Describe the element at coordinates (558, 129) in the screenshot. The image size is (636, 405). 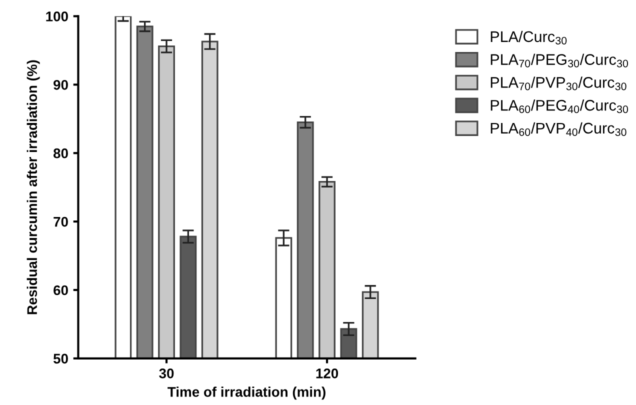
I see `legend-label: PLA$_{60}$/PVP$_{40}$/Curc$_{30}$` at that location.